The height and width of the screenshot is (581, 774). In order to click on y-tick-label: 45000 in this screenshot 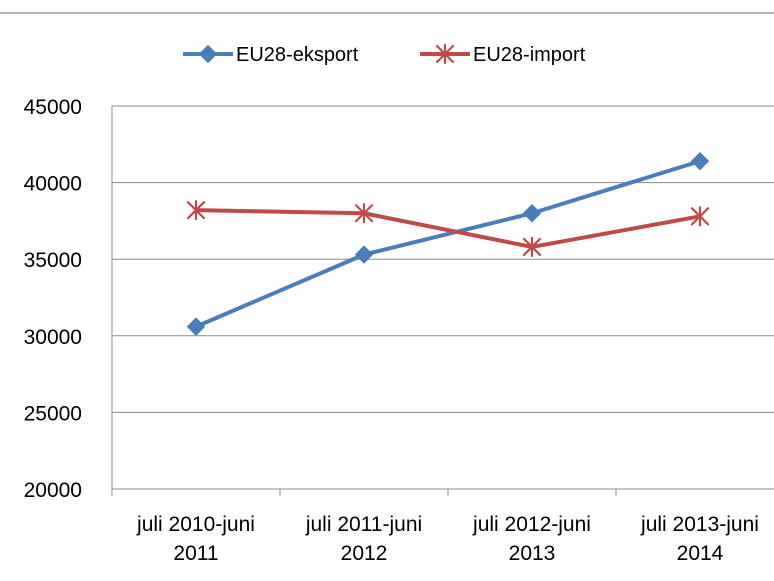, I will do `click(53, 107)`.